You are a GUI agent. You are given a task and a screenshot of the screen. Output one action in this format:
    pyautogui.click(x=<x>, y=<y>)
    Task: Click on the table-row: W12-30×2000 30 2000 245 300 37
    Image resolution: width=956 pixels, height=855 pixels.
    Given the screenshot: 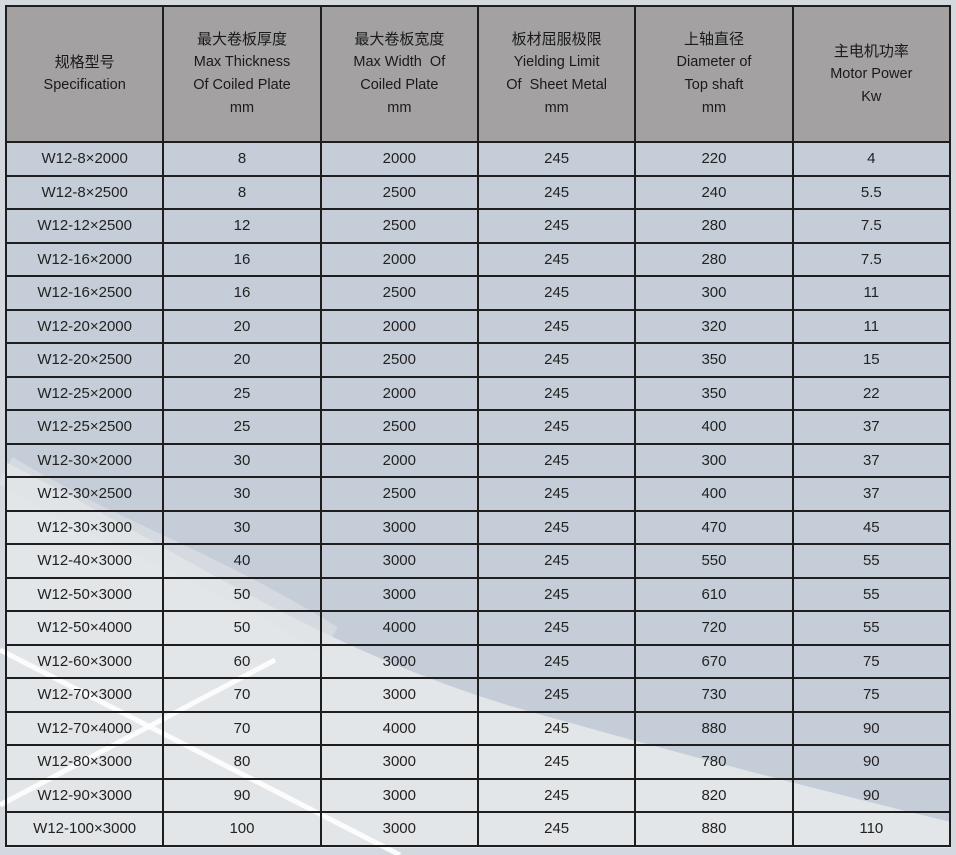 What is the action you would take?
    pyautogui.click(x=478, y=460)
    